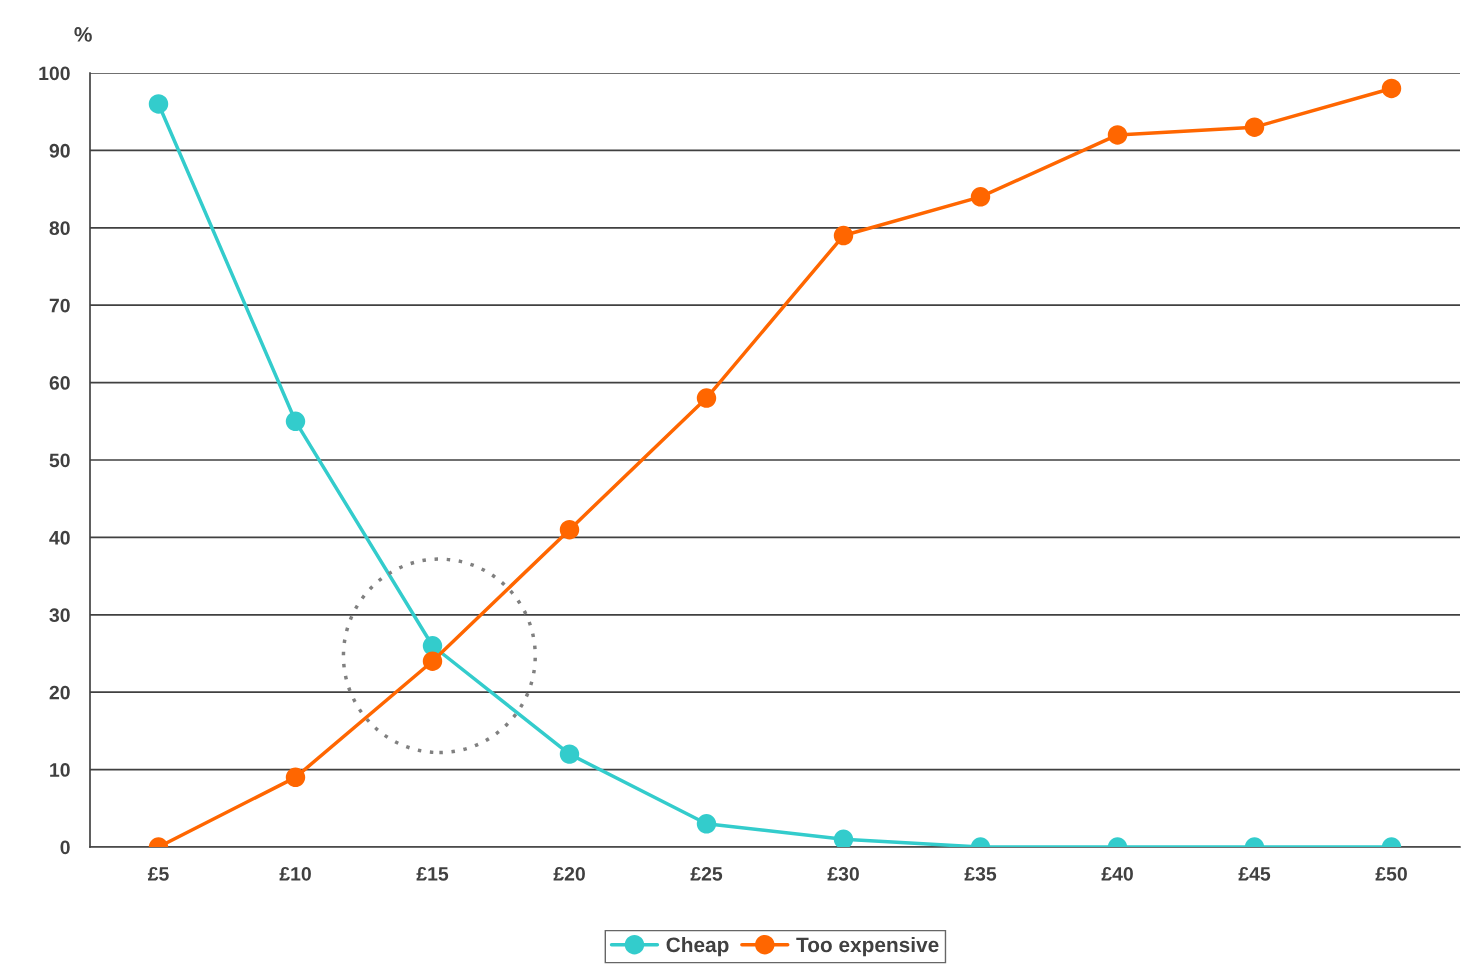 The height and width of the screenshot is (973, 1463). Describe the element at coordinates (706, 873) in the screenshot. I see `x-tick-label: £25` at that location.